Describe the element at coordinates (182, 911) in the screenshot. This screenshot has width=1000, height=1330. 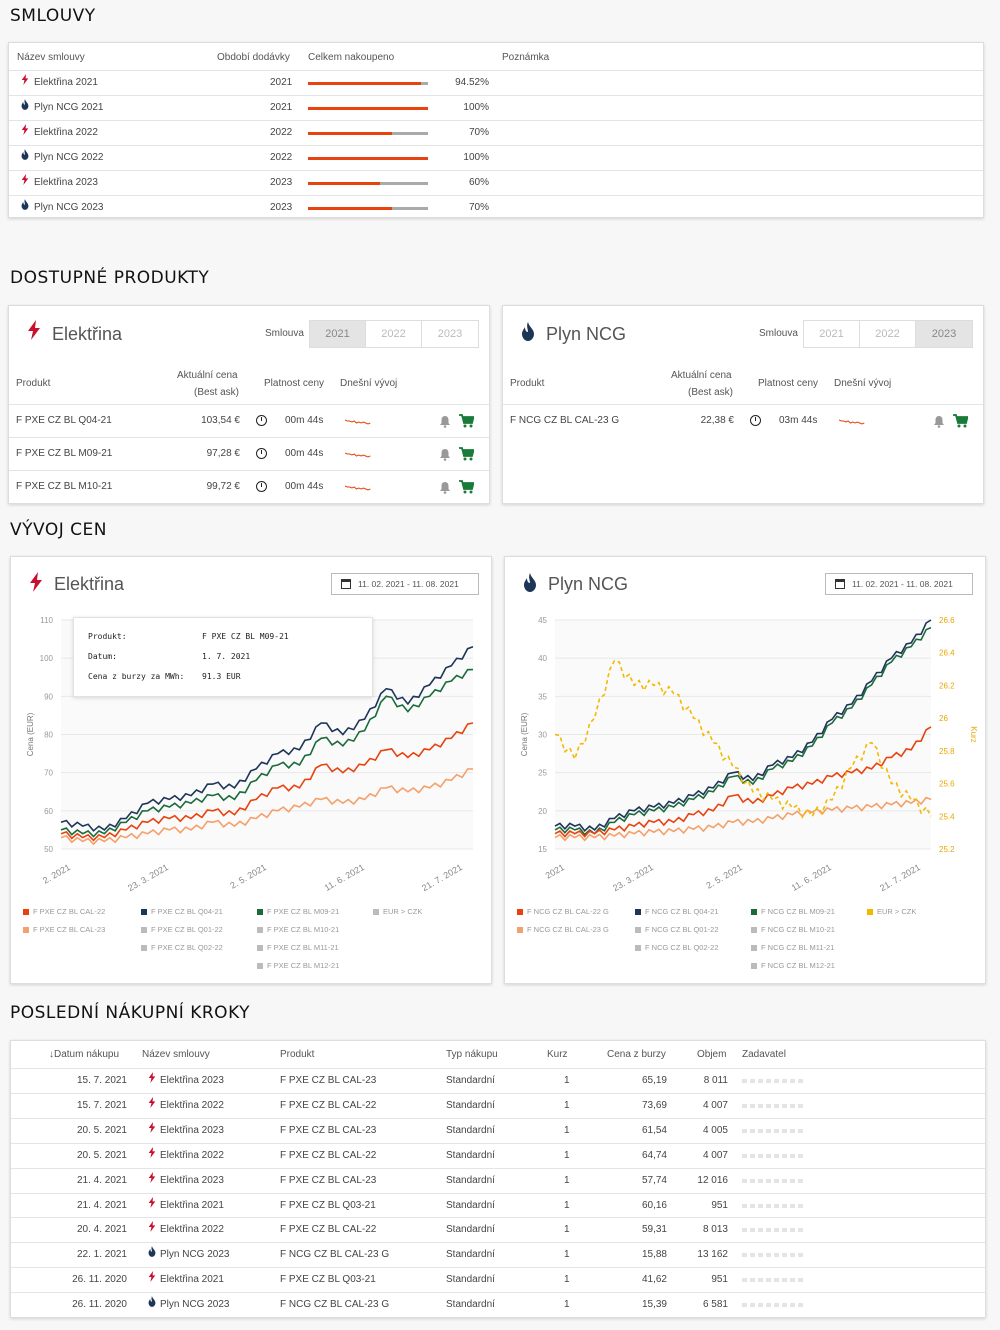
I see `legend-item: F PXE CZ BL Q04-21` at that location.